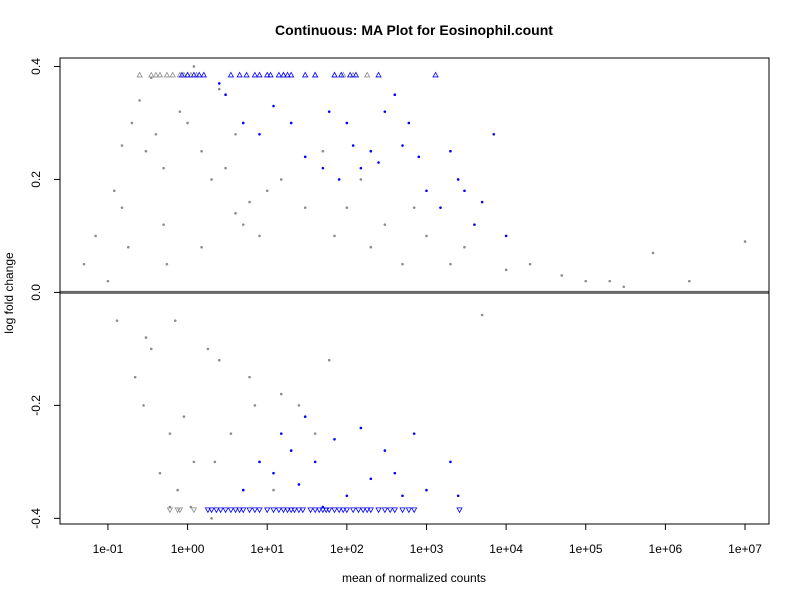 Image resolution: width=800 pixels, height=600 pixels. I want to click on x-tick-label: 1e+06, so click(666, 549).